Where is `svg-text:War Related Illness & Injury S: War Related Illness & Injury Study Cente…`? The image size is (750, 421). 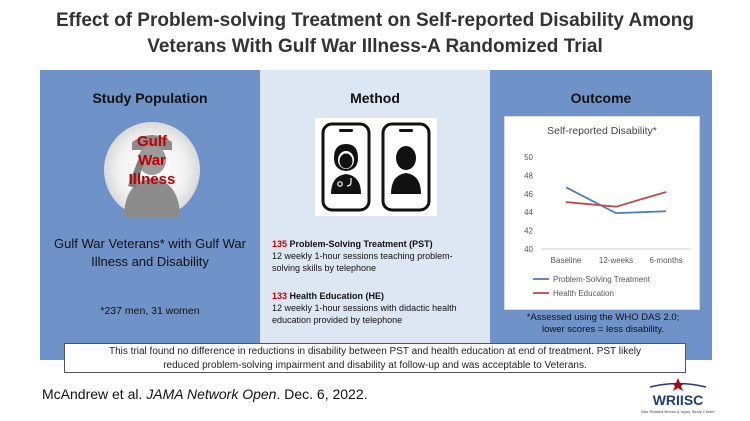
svg-text:War Related Illness & Injury S: War Related Illness & Injury Study Cente… is located at coordinates (678, 411).